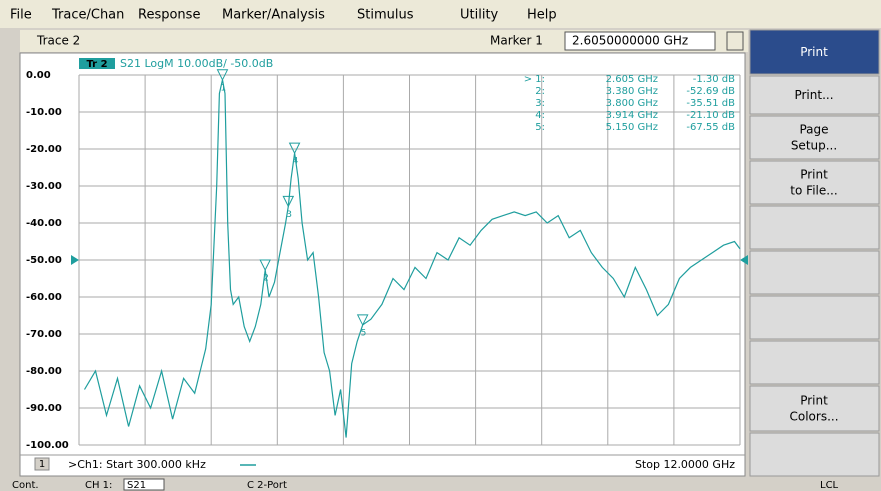  What do you see at coordinates (542, 15) in the screenshot?
I see `menu-item: Help` at bounding box center [542, 15].